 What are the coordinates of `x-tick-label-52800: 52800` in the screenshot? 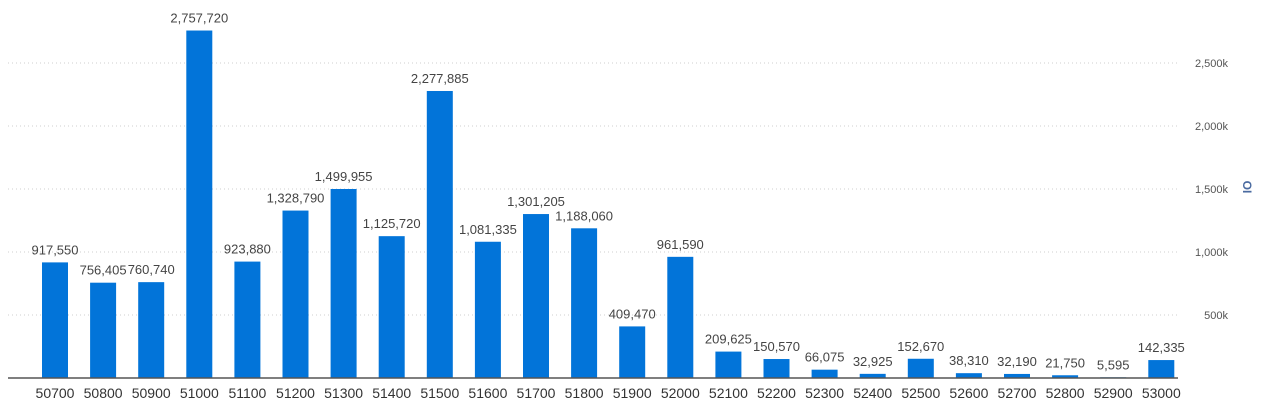 It's located at (1065, 393).